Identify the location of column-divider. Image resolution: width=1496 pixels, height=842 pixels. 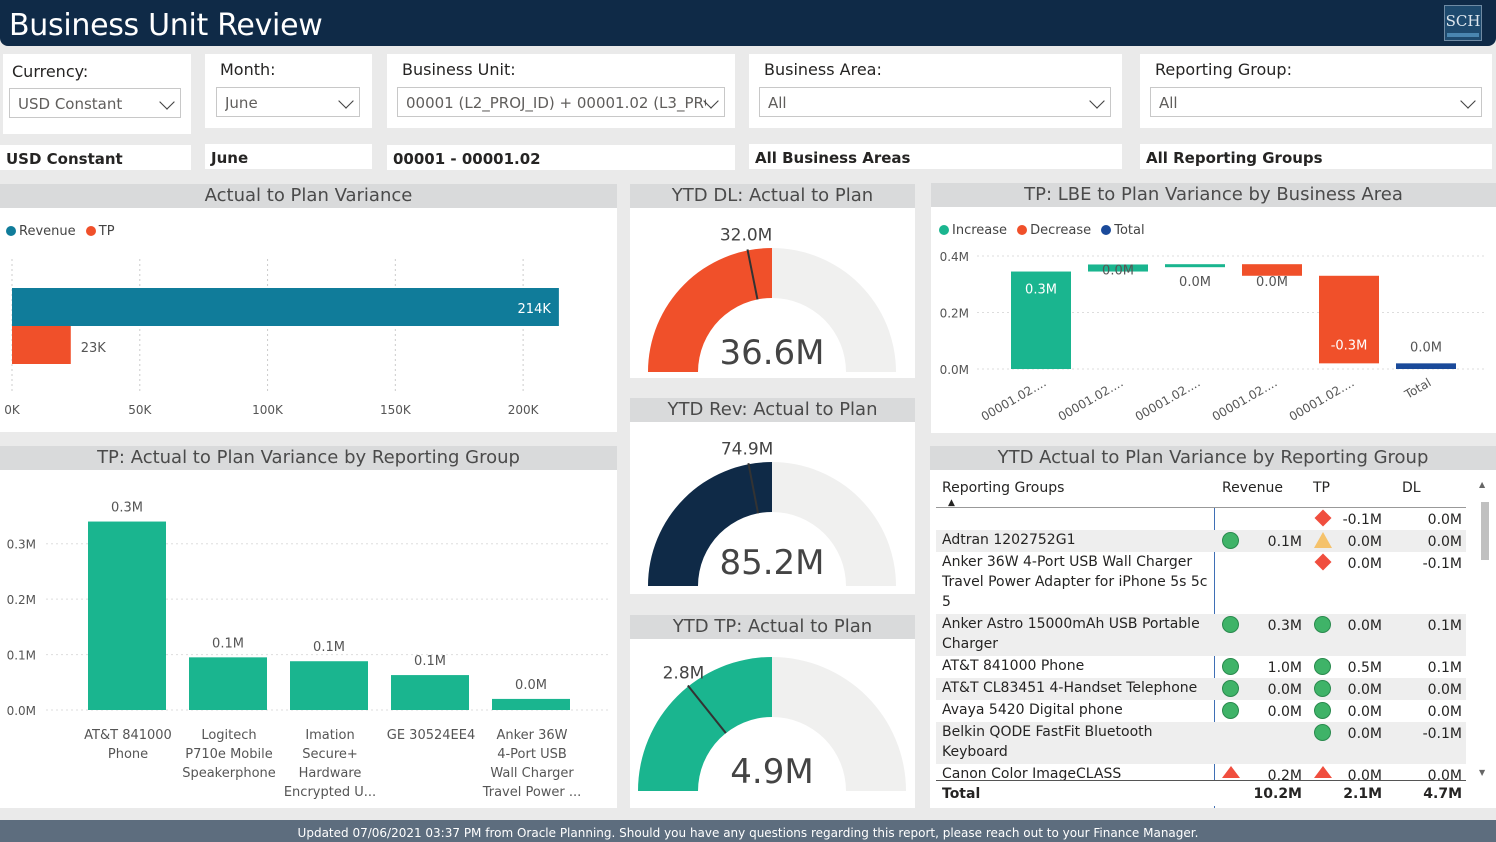
(1214, 658).